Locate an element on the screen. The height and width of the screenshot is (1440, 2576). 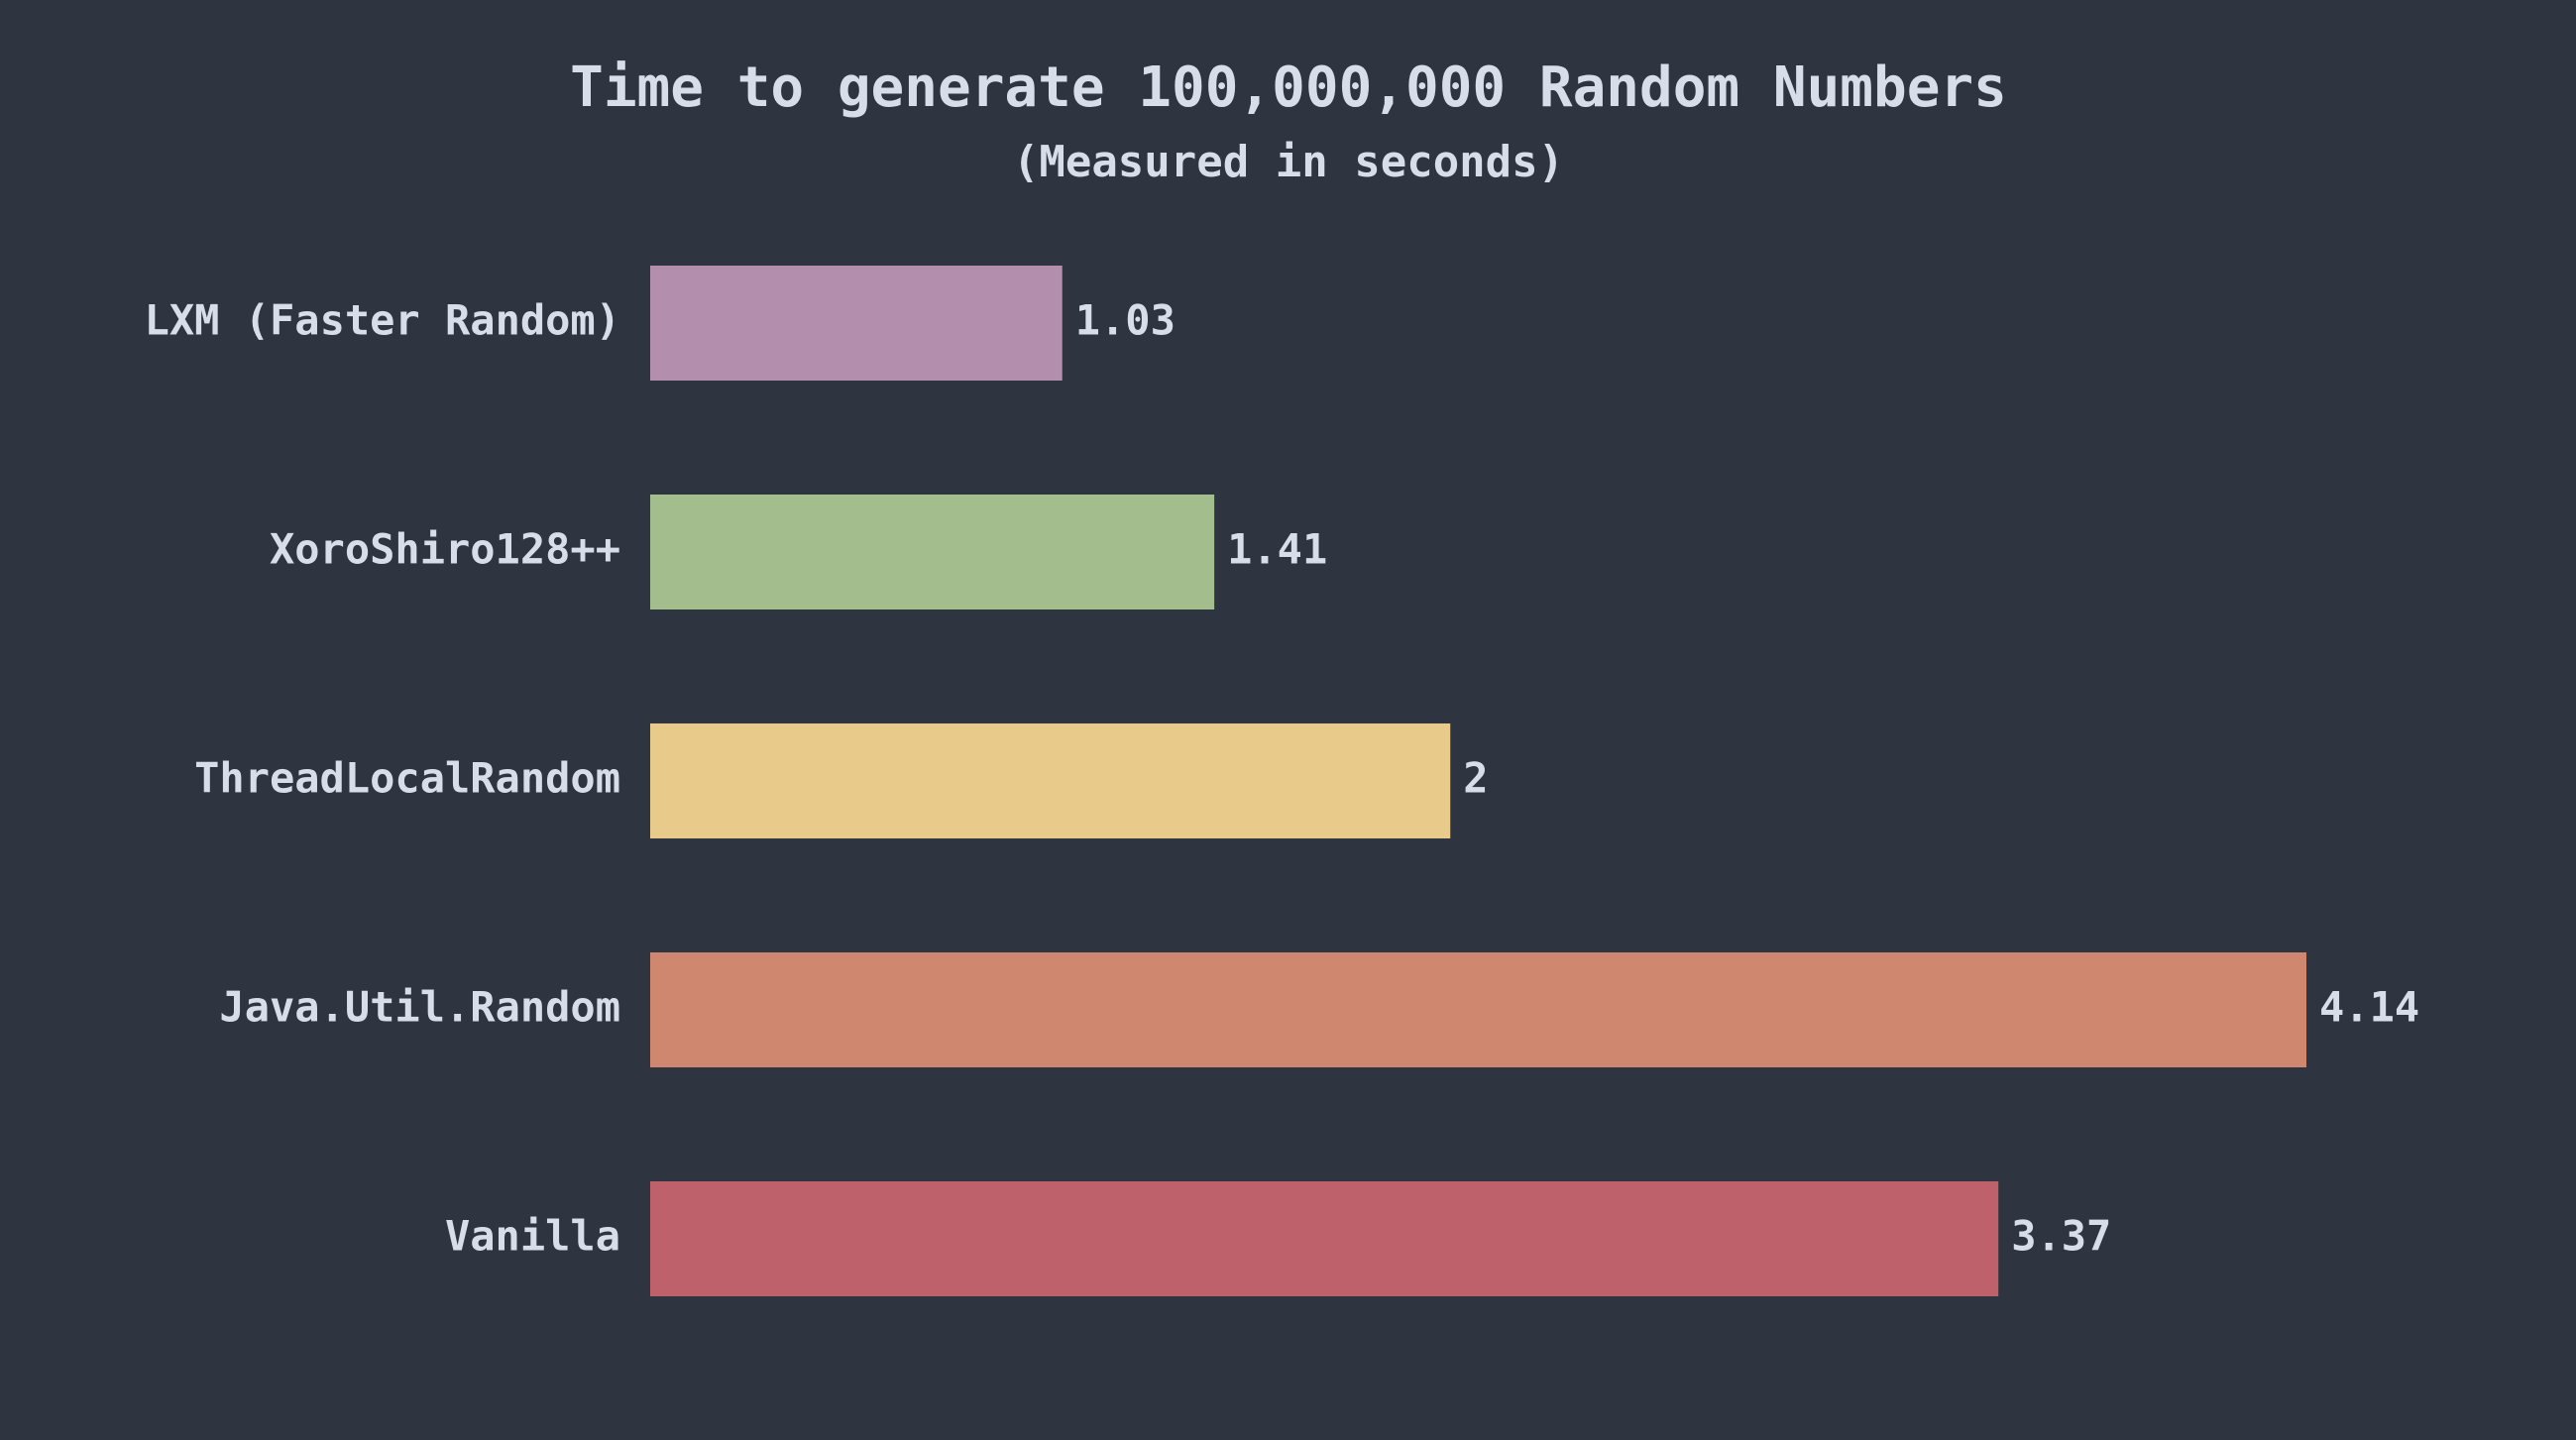
value-label: 2 is located at coordinates (1475, 779).